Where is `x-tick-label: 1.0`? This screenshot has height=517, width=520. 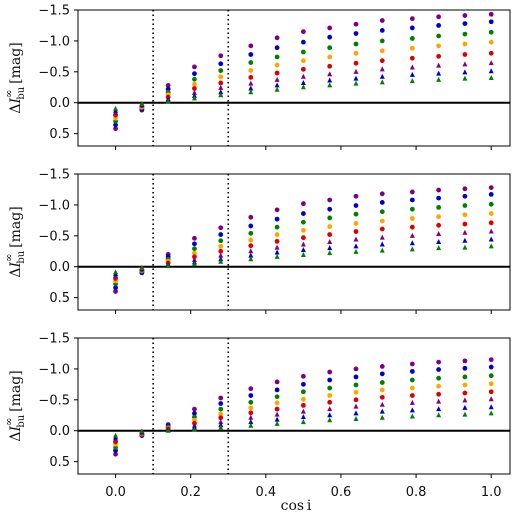 x-tick-label: 1.0 is located at coordinates (491, 492).